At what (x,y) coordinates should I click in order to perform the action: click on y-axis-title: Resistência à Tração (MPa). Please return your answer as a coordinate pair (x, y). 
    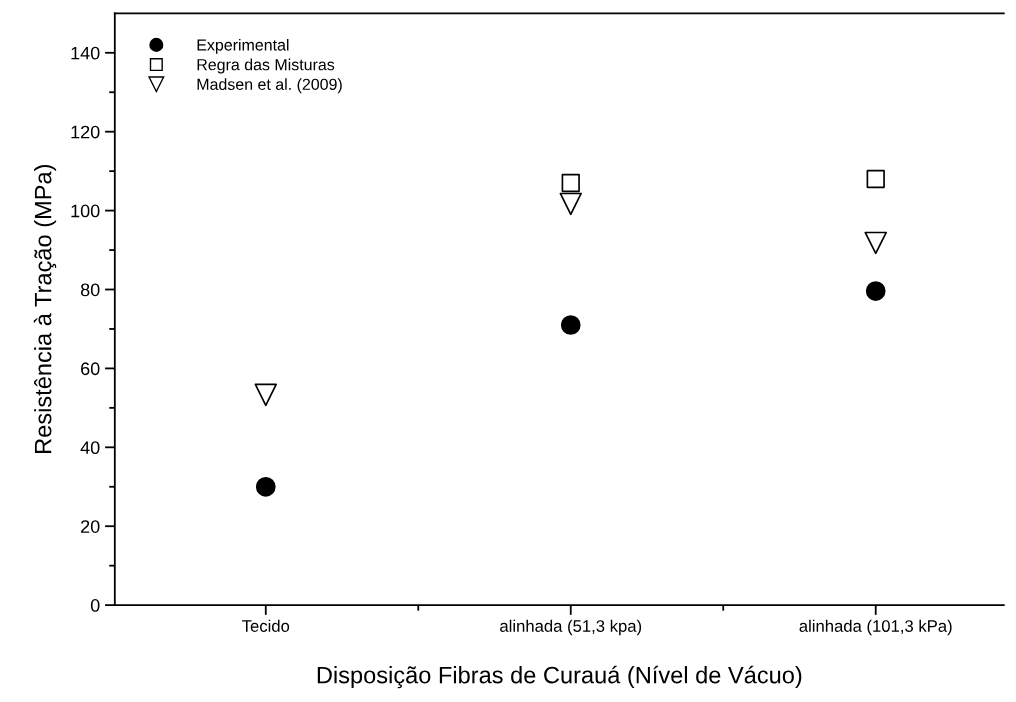
    Looking at the image, I should click on (45, 309).